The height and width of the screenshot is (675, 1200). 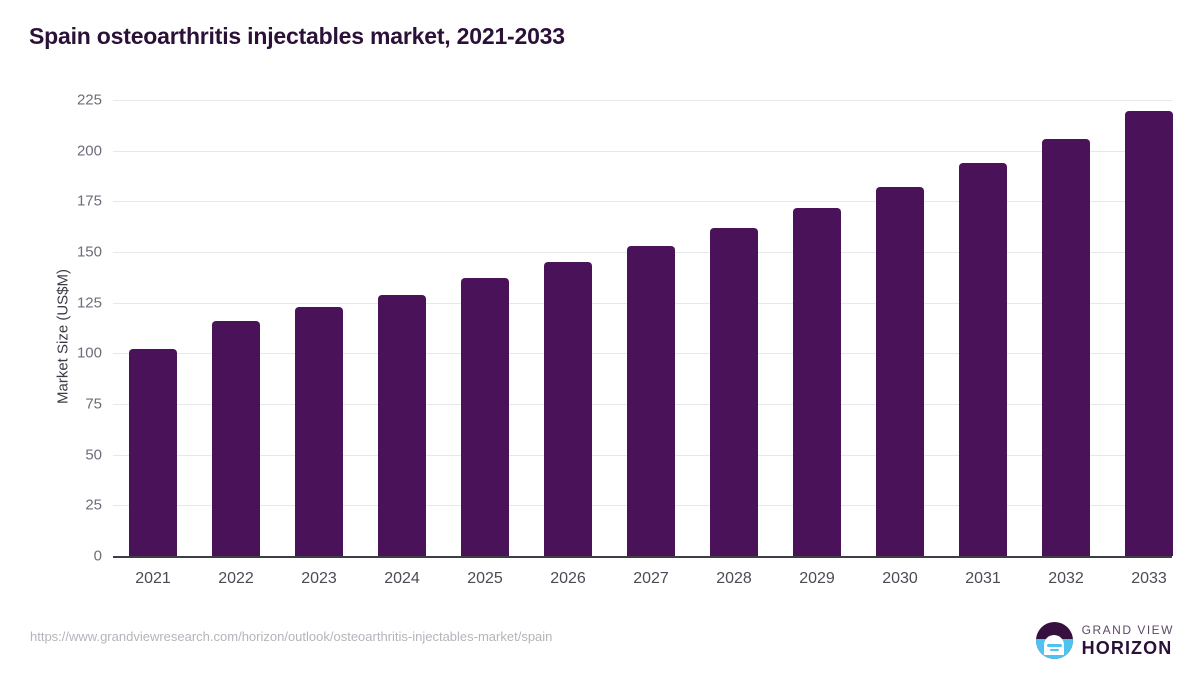 What do you see at coordinates (1127, 648) in the screenshot?
I see `logo-bottom-text: HORIZON` at bounding box center [1127, 648].